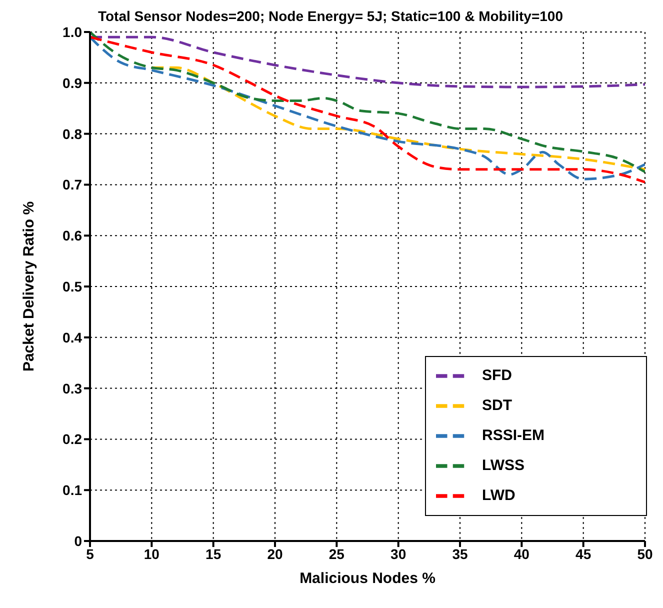  What do you see at coordinates (72, 82) in the screenshot?
I see `y-tick-label: 0.9` at bounding box center [72, 82].